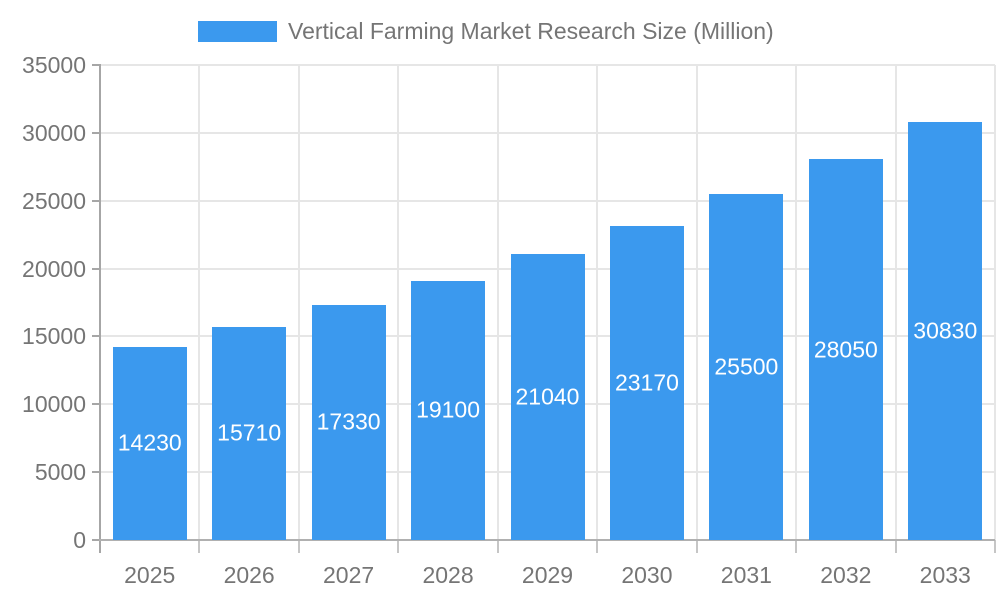 The image size is (1000, 600). I want to click on bar-value-label: 23170, so click(646, 382).